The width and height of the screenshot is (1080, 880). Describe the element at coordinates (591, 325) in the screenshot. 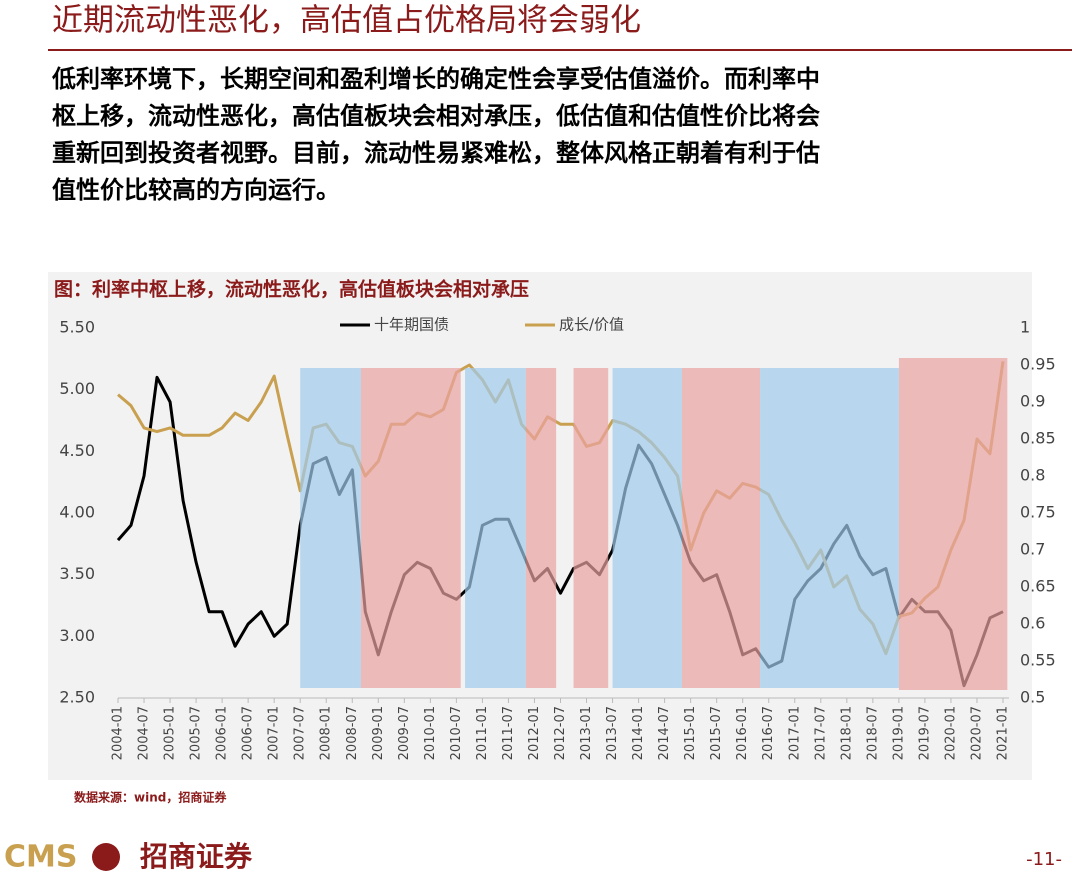

I see `legend-label: 成长/价值` at that location.